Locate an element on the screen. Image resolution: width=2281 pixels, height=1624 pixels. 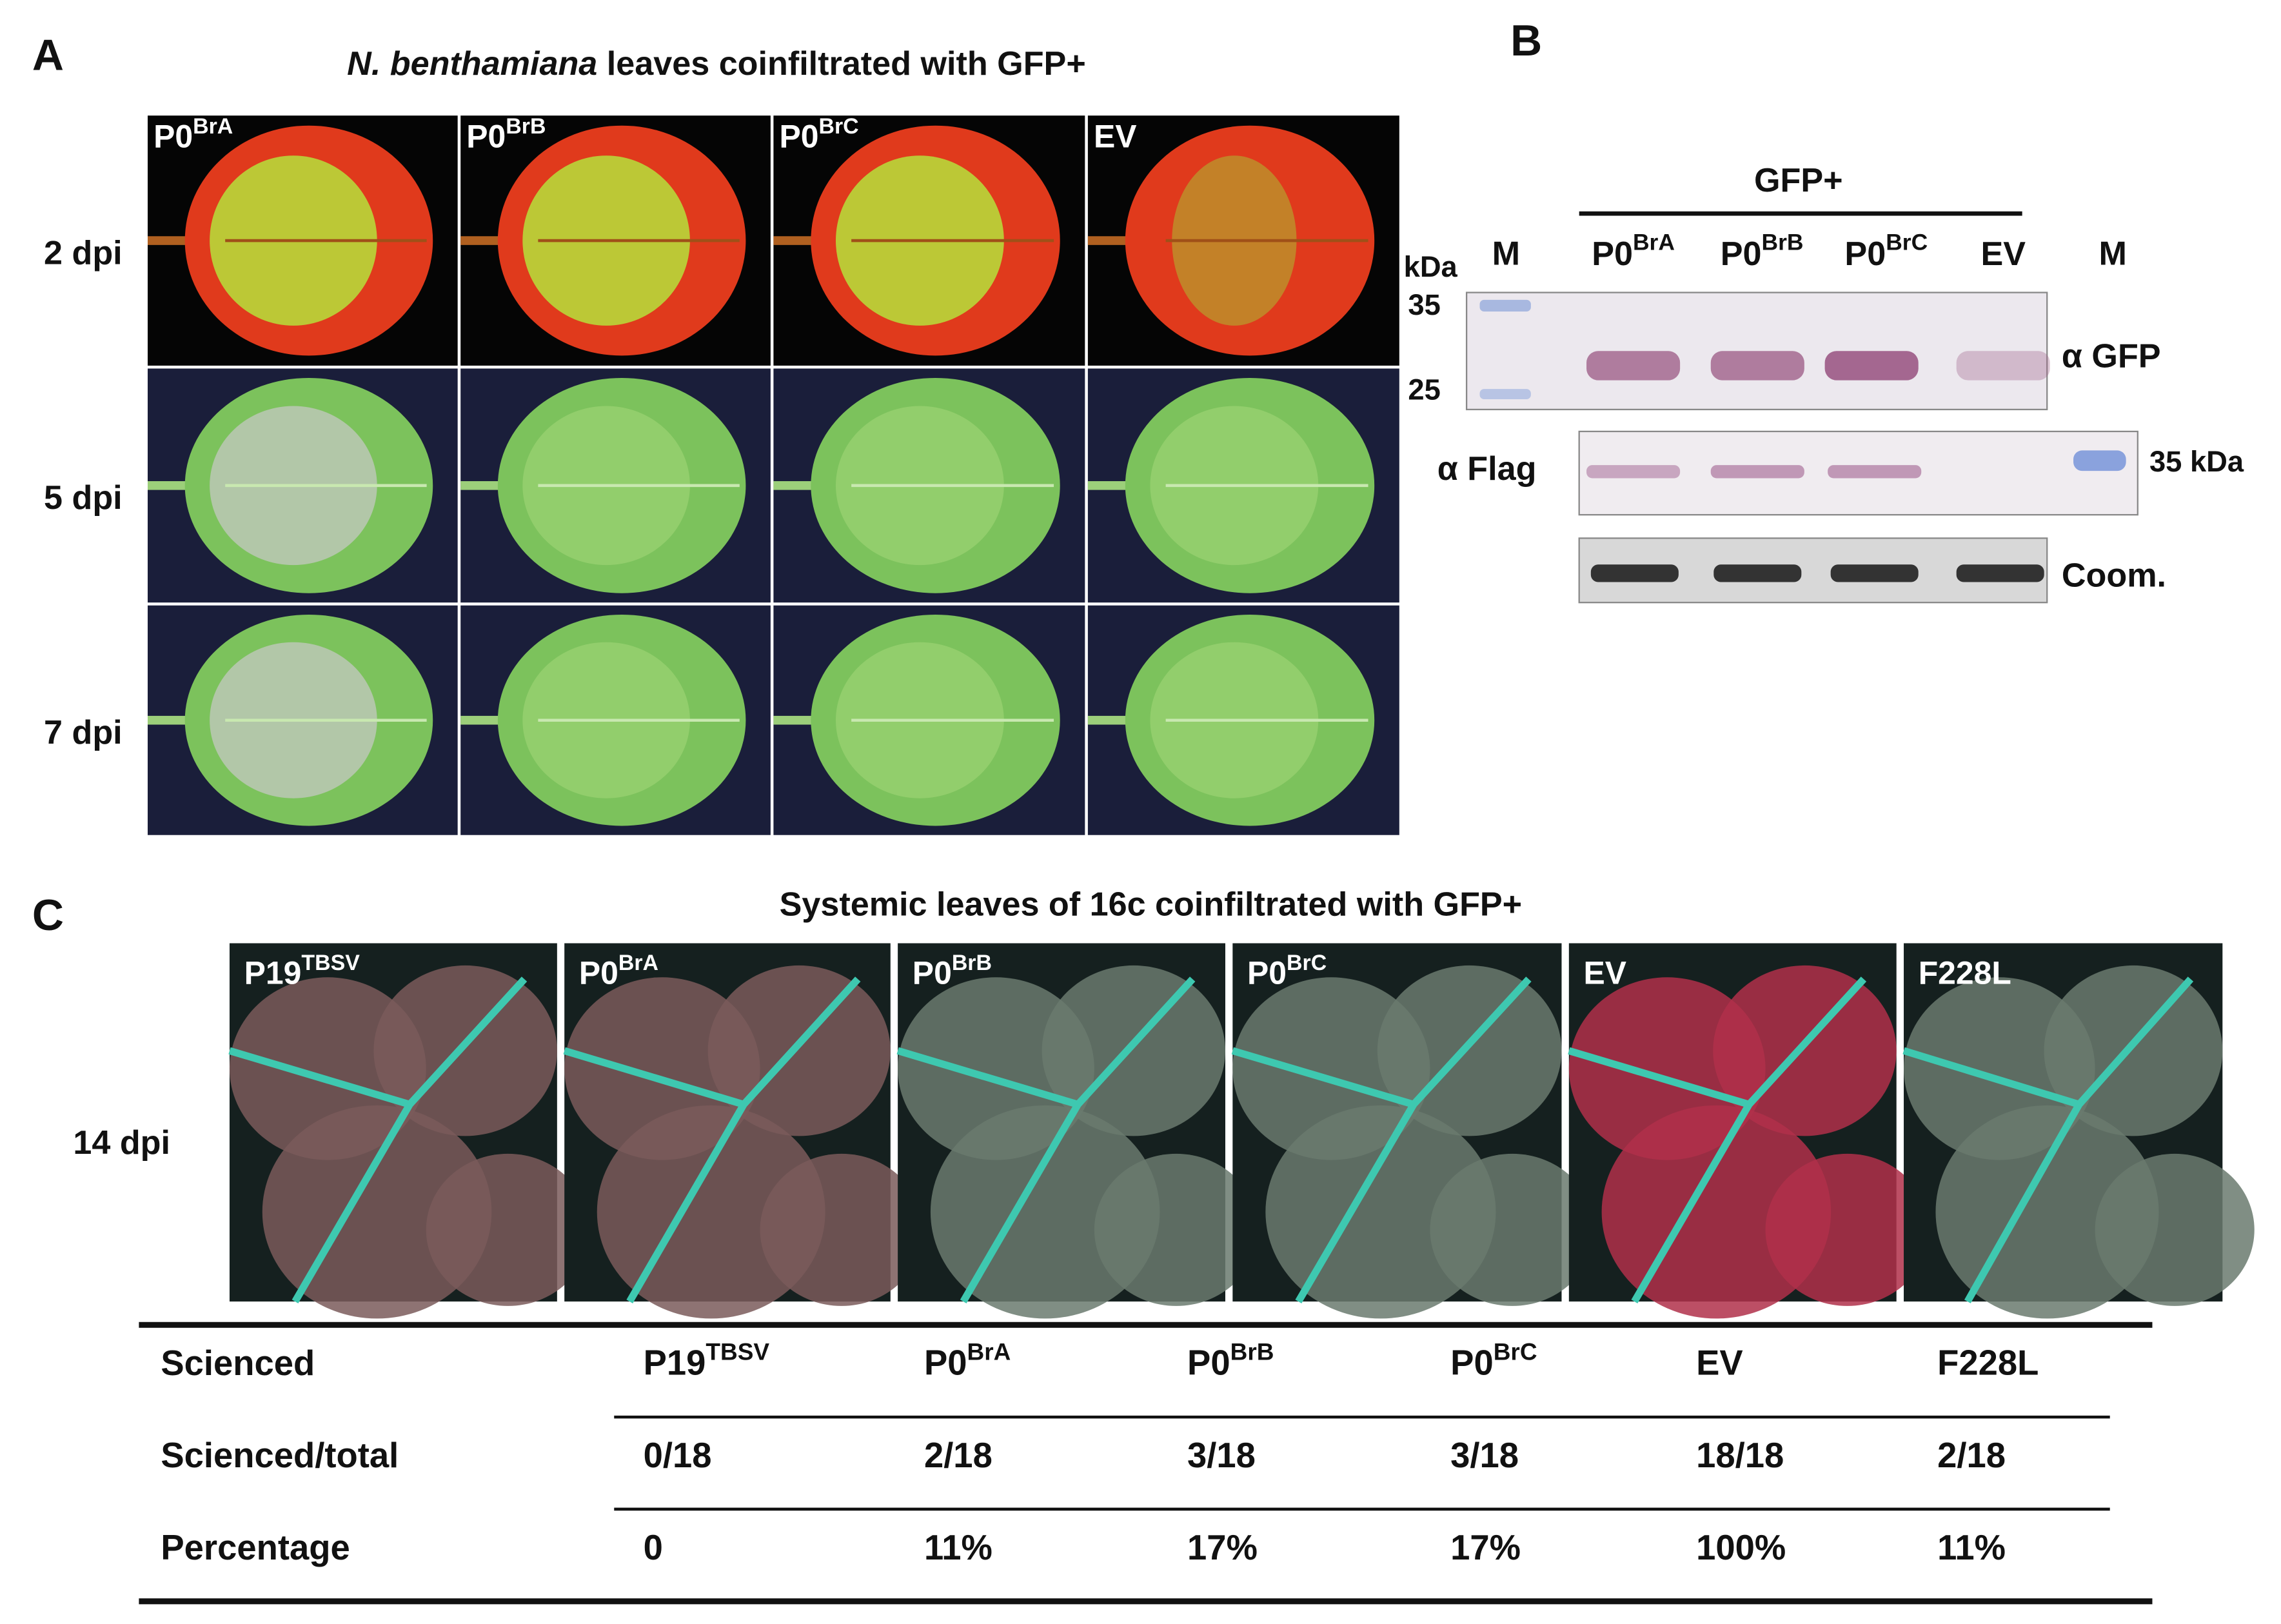
group-label: GFP+ is located at coordinates (1798, 180).